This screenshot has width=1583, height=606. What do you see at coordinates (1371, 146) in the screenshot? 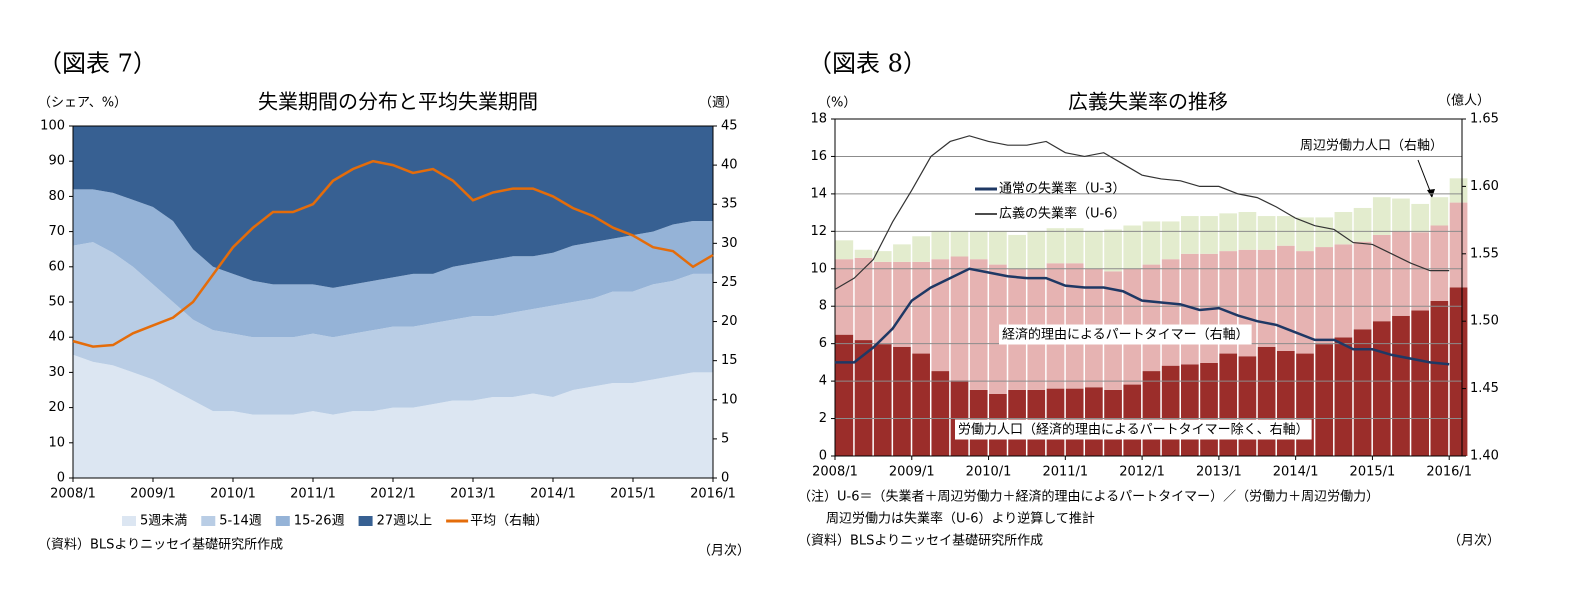
I see `series-annotation: 周辺労働力人口（右軸）` at bounding box center [1371, 146].